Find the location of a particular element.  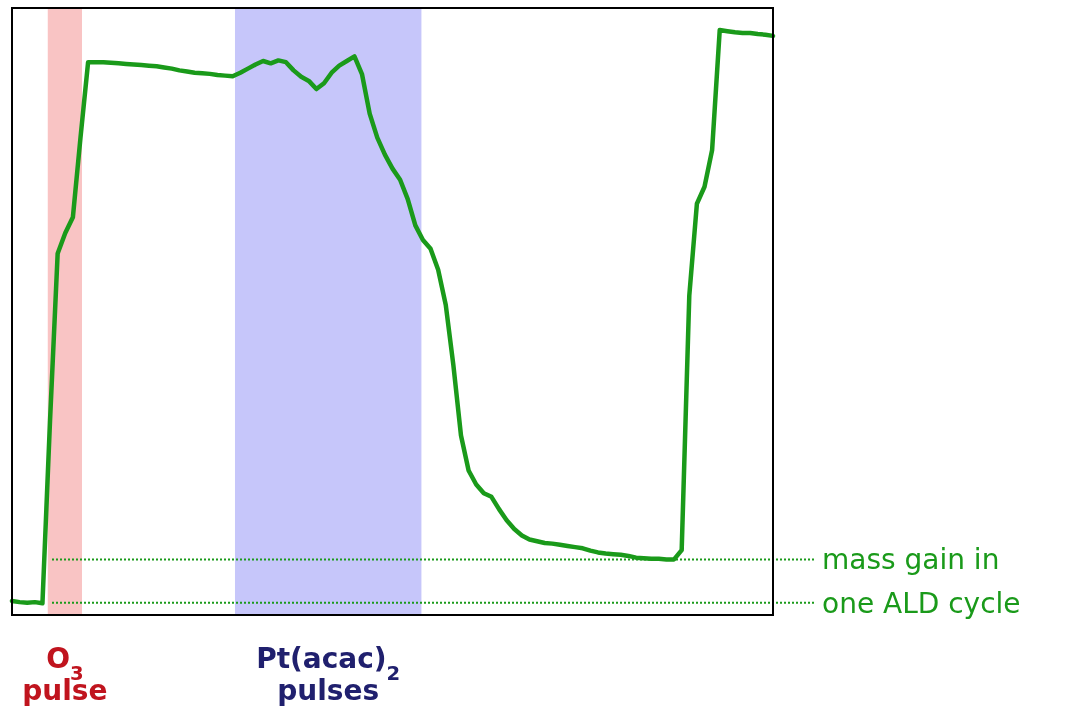

text: O$_{3}$ pulse is located at coordinates (65, 674).